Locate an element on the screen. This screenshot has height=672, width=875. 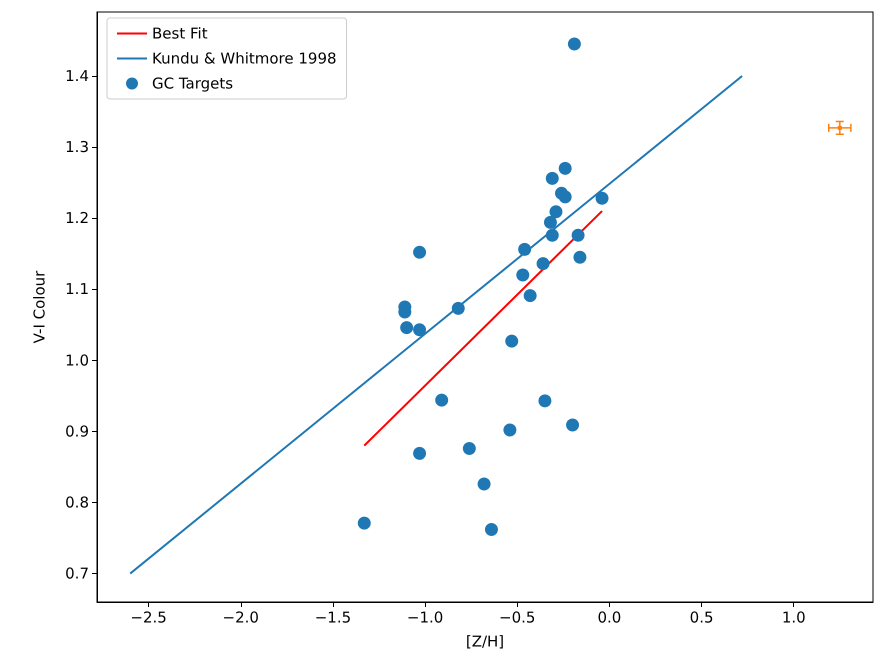
x-tick-label: −2.0 is located at coordinates (240, 617).